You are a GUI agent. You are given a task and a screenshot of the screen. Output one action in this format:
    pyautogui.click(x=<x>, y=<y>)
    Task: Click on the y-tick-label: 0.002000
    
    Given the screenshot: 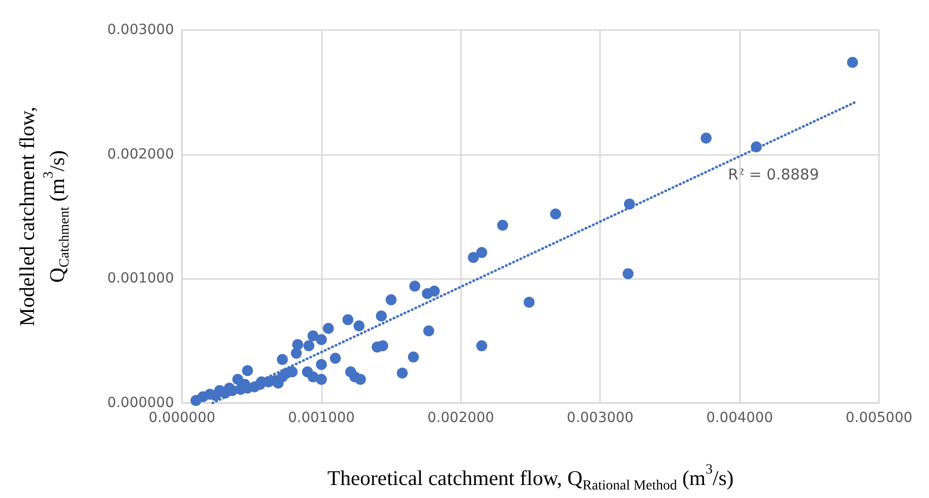 What is the action you would take?
    pyautogui.click(x=140, y=154)
    